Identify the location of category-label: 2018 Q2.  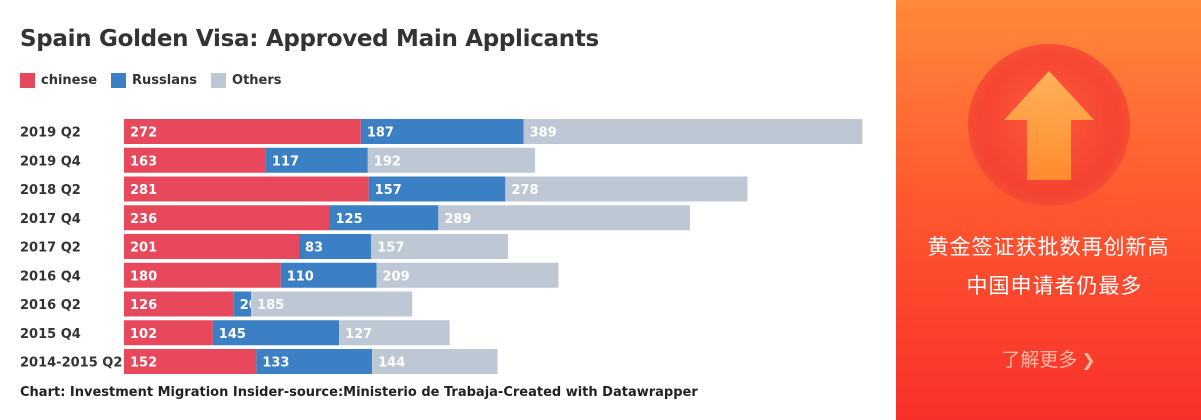
(50, 190).